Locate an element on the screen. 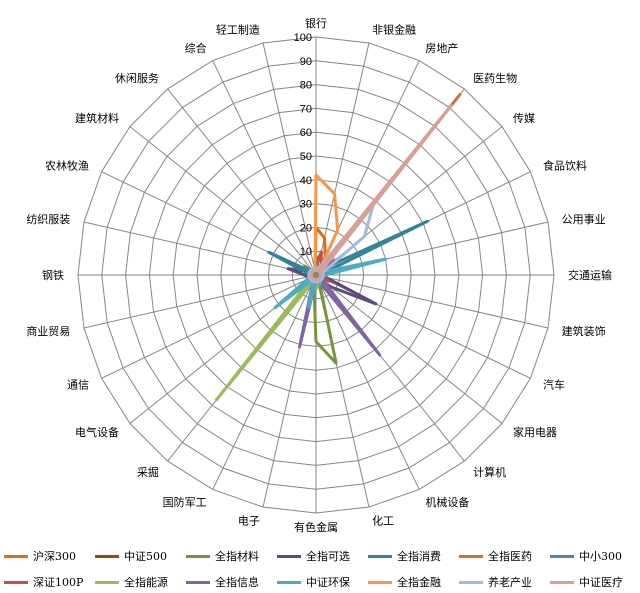  category-label: 化工 is located at coordinates (383, 521).